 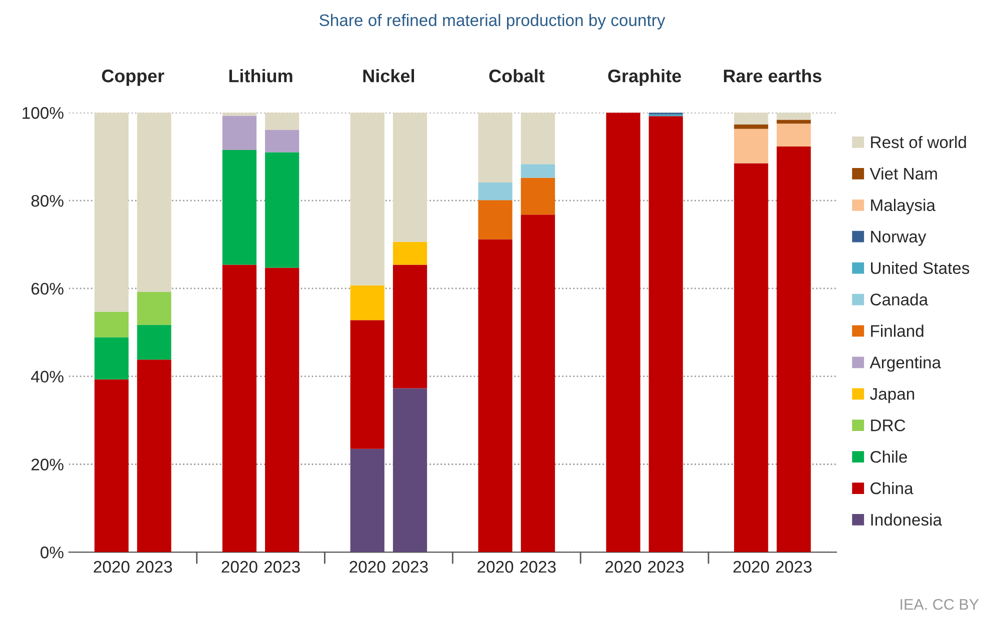 I want to click on text: IEA. CC BY, so click(x=939, y=604).